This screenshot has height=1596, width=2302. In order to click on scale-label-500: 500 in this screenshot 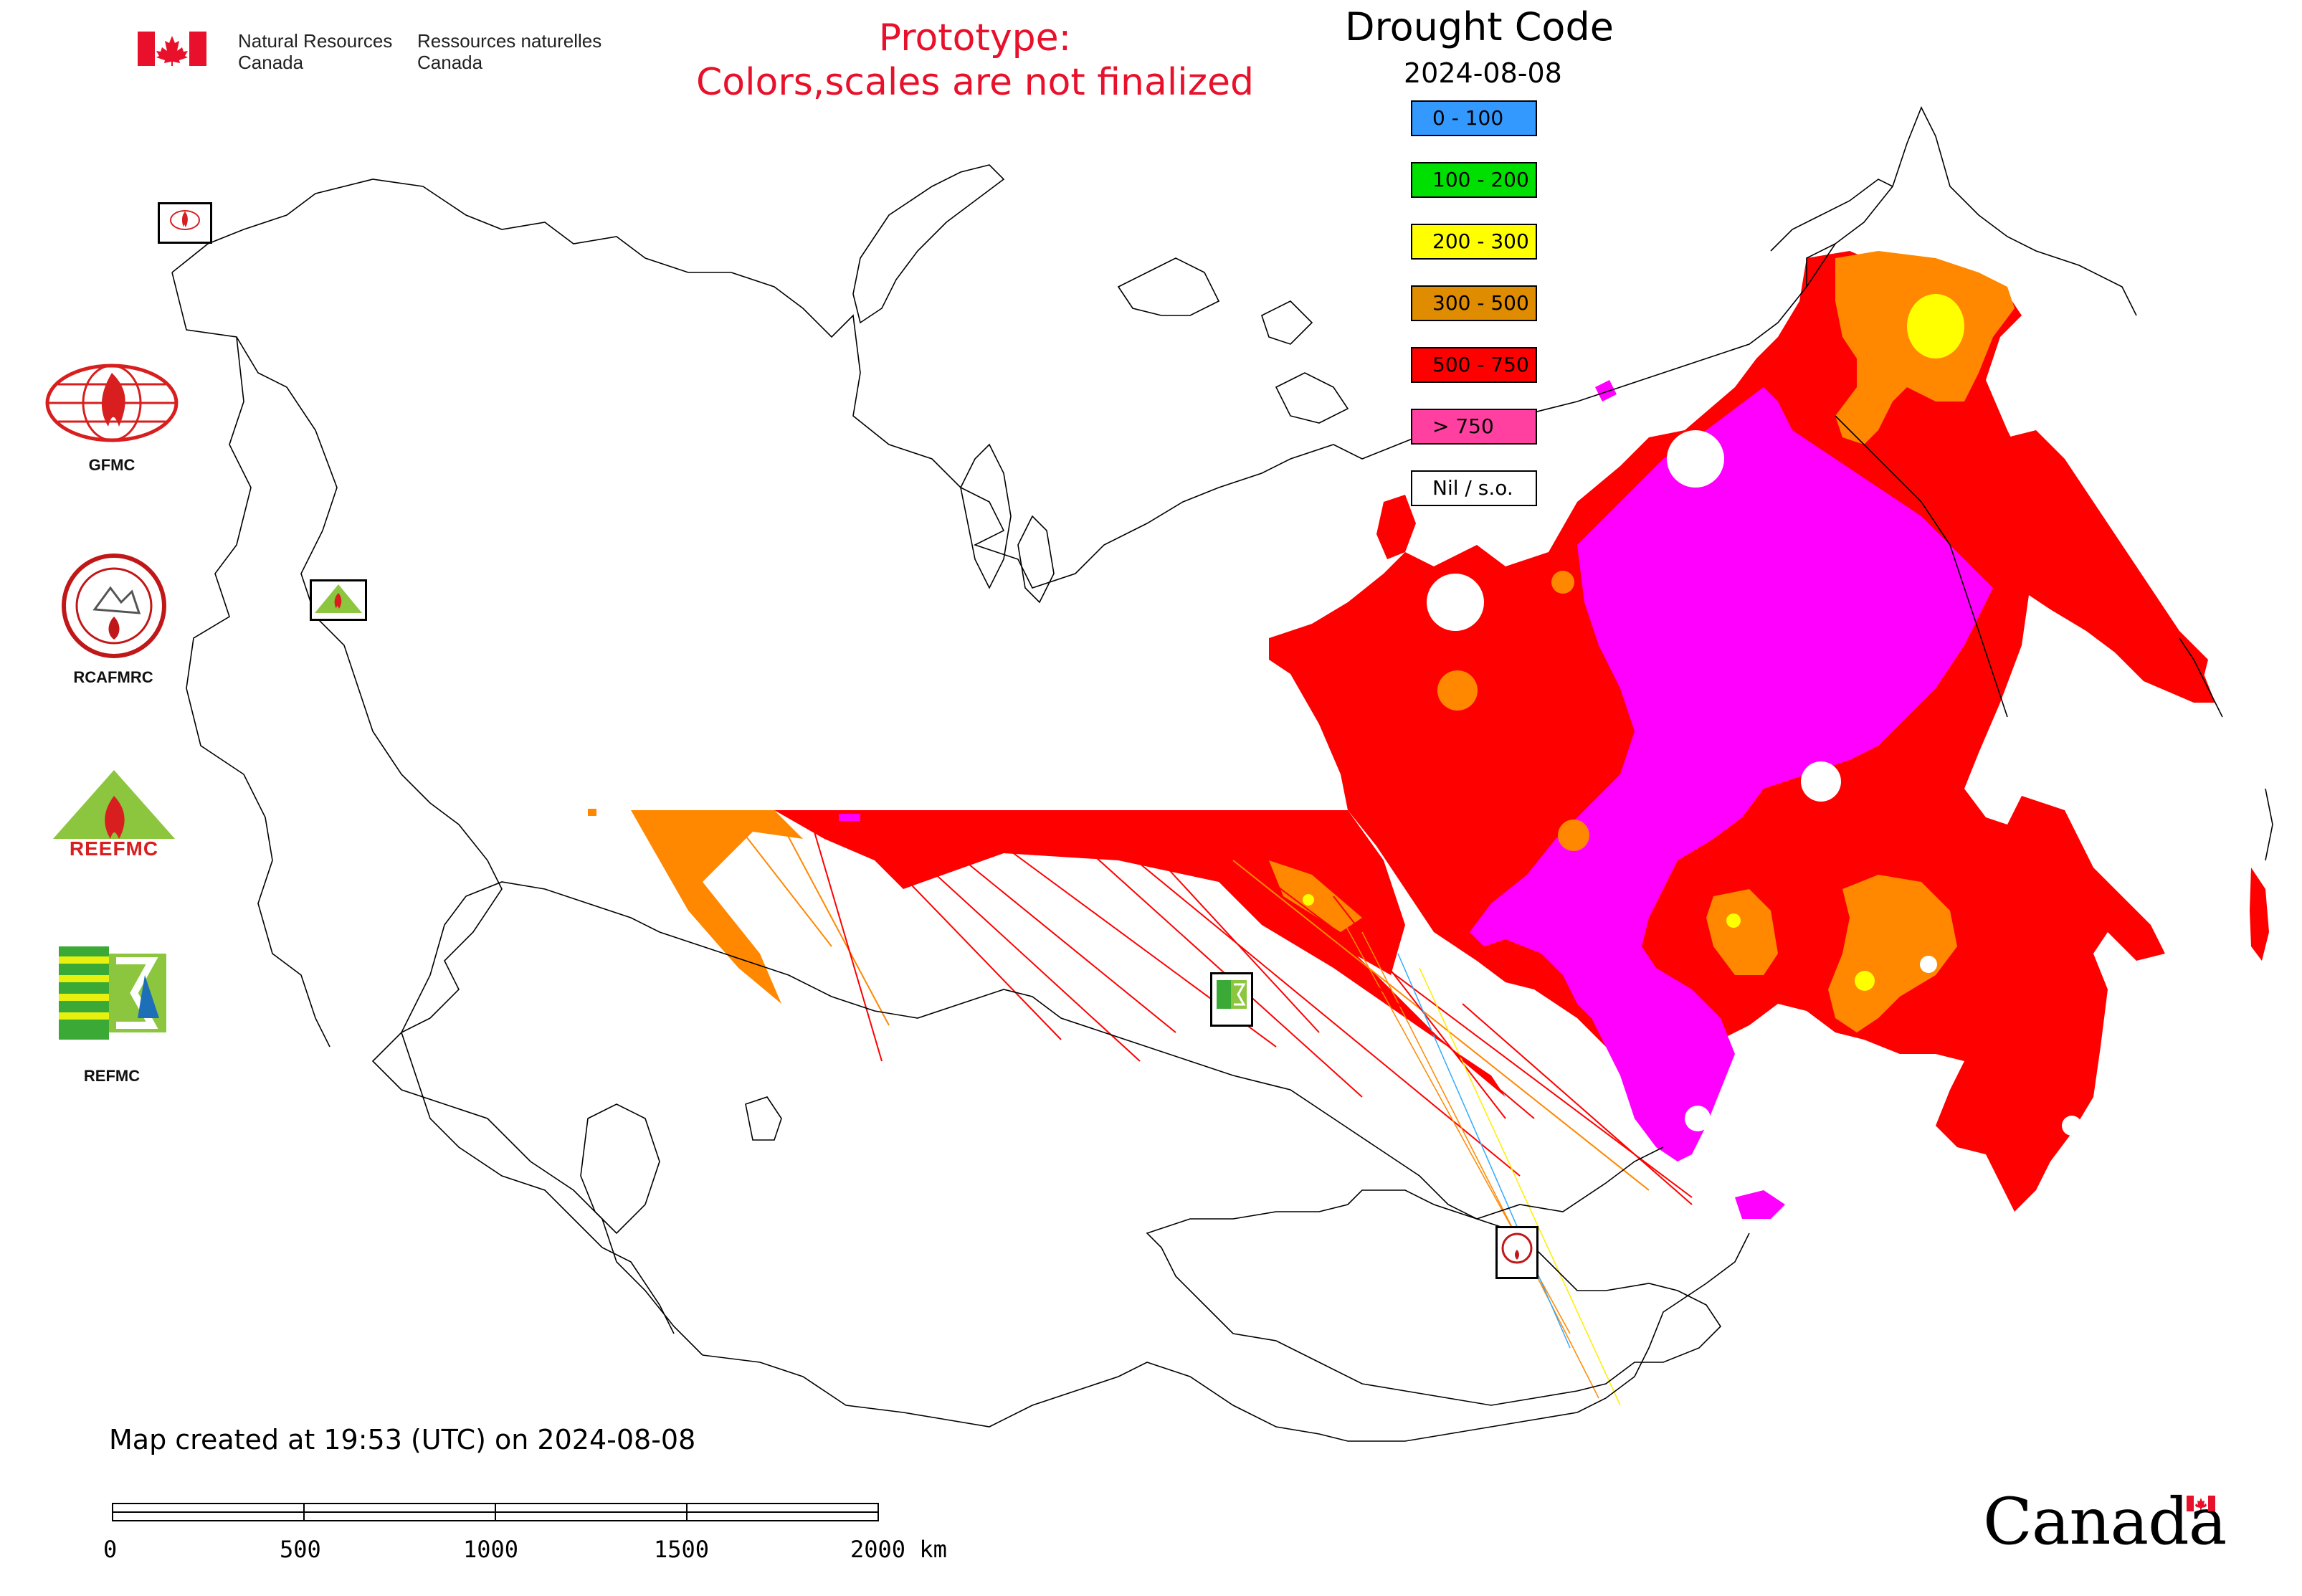, I will do `click(301, 1549)`.